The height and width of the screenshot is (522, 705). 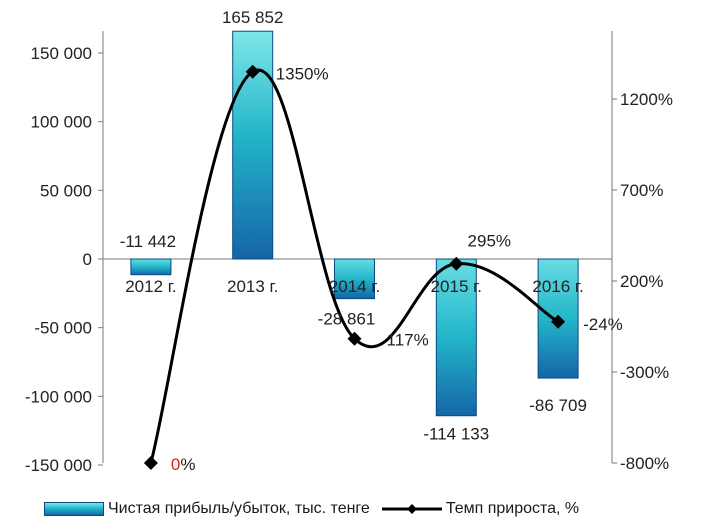 I want to click on y-left-tick-label: -150 000, so click(x=58, y=465).